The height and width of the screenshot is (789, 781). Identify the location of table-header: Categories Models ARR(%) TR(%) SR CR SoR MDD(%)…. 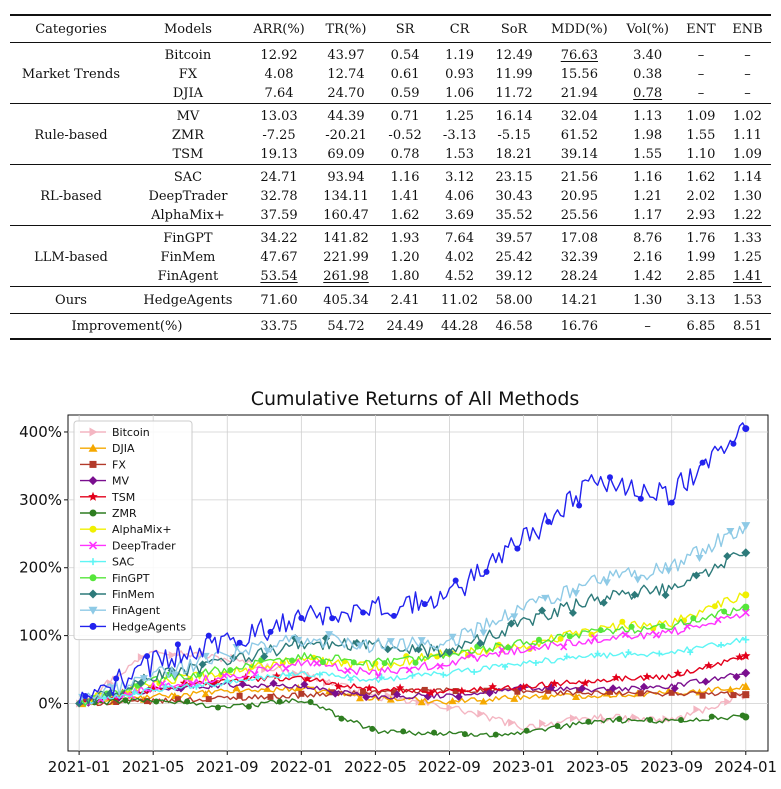
(390, 28).